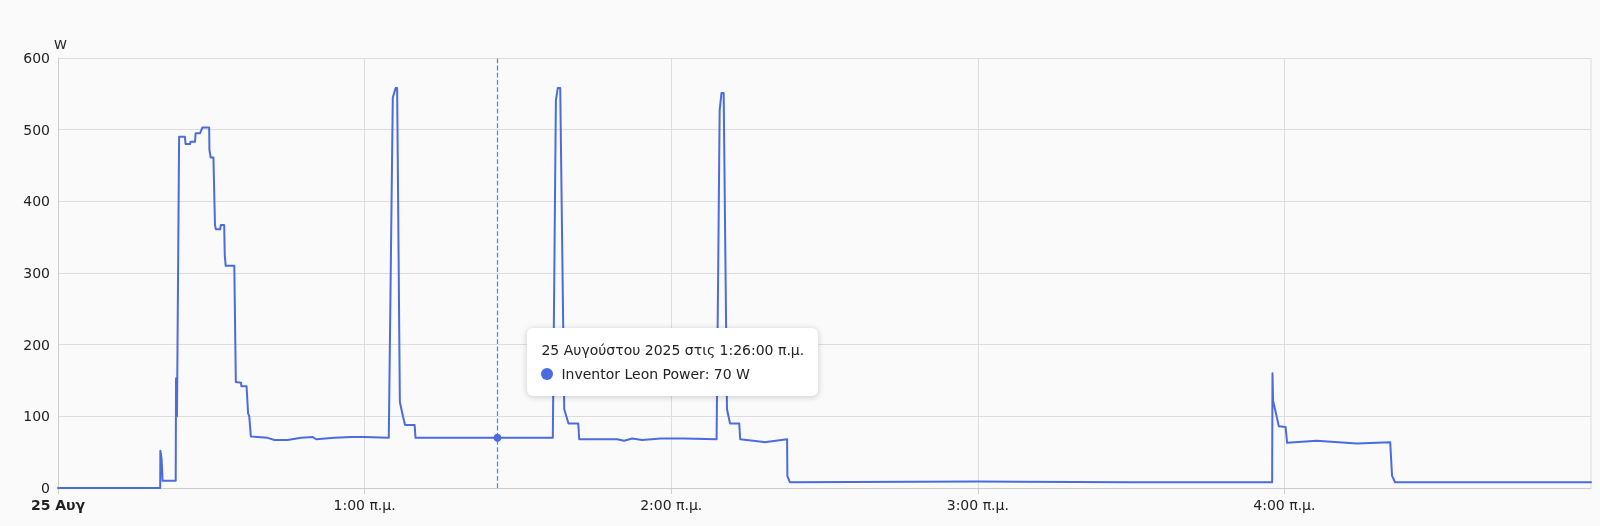 This screenshot has width=1600, height=526. Describe the element at coordinates (36, 58) in the screenshot. I see `y-tick-label: 600` at that location.